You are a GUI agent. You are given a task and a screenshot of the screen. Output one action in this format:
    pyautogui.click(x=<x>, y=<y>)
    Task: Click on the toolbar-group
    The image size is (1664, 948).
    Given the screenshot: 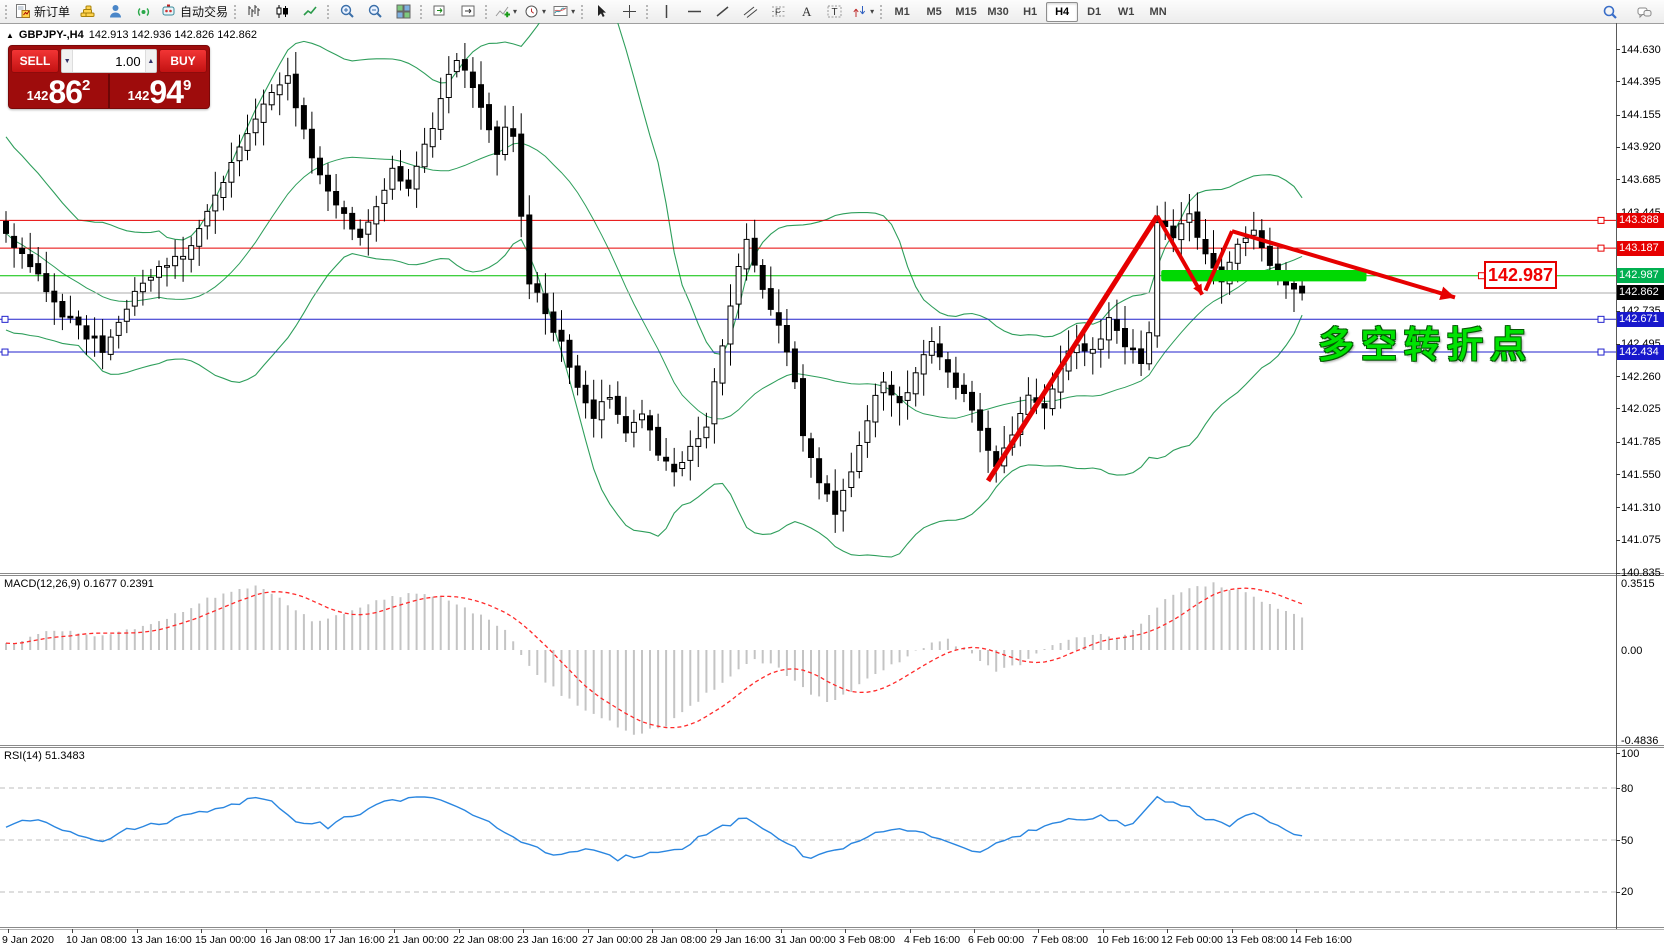 What is the action you would take?
    pyautogui.click(x=449, y=12)
    